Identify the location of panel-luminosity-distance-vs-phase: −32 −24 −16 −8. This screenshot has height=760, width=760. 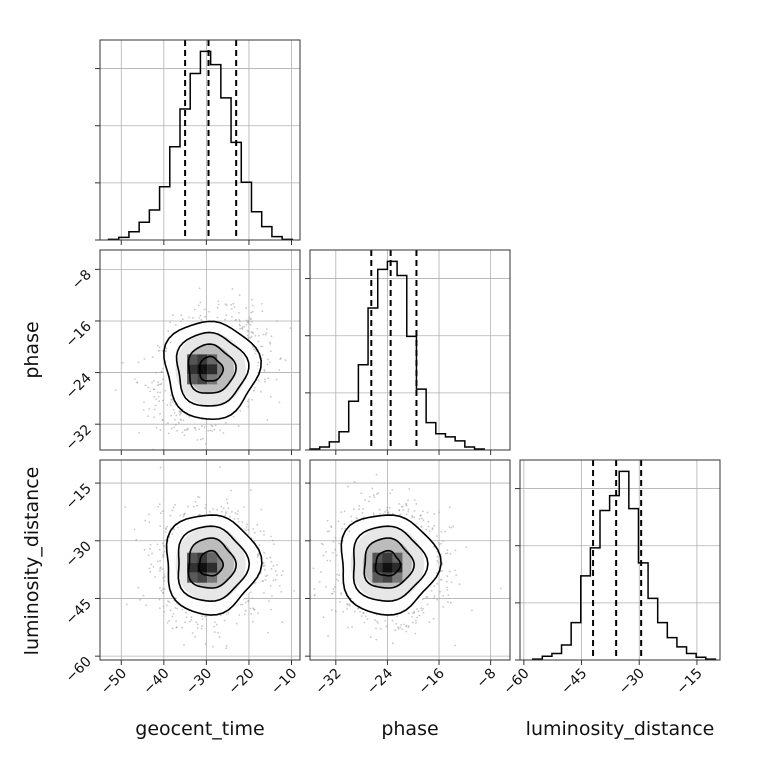
(408, 578).